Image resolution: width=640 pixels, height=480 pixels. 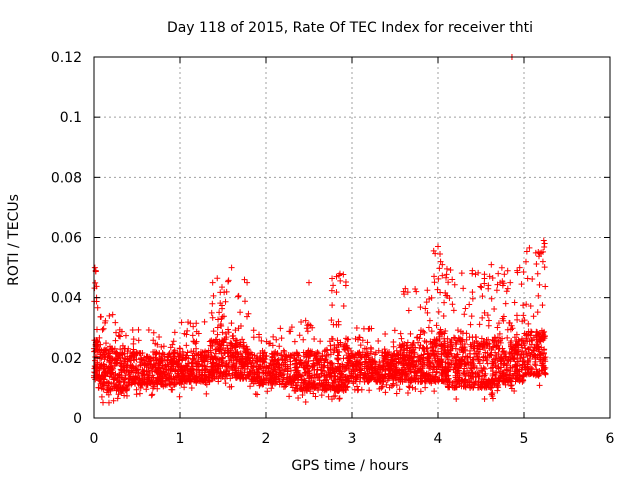 I want to click on x-tick-labels: 0 1 2 3 4 5 6, so click(x=352, y=439).